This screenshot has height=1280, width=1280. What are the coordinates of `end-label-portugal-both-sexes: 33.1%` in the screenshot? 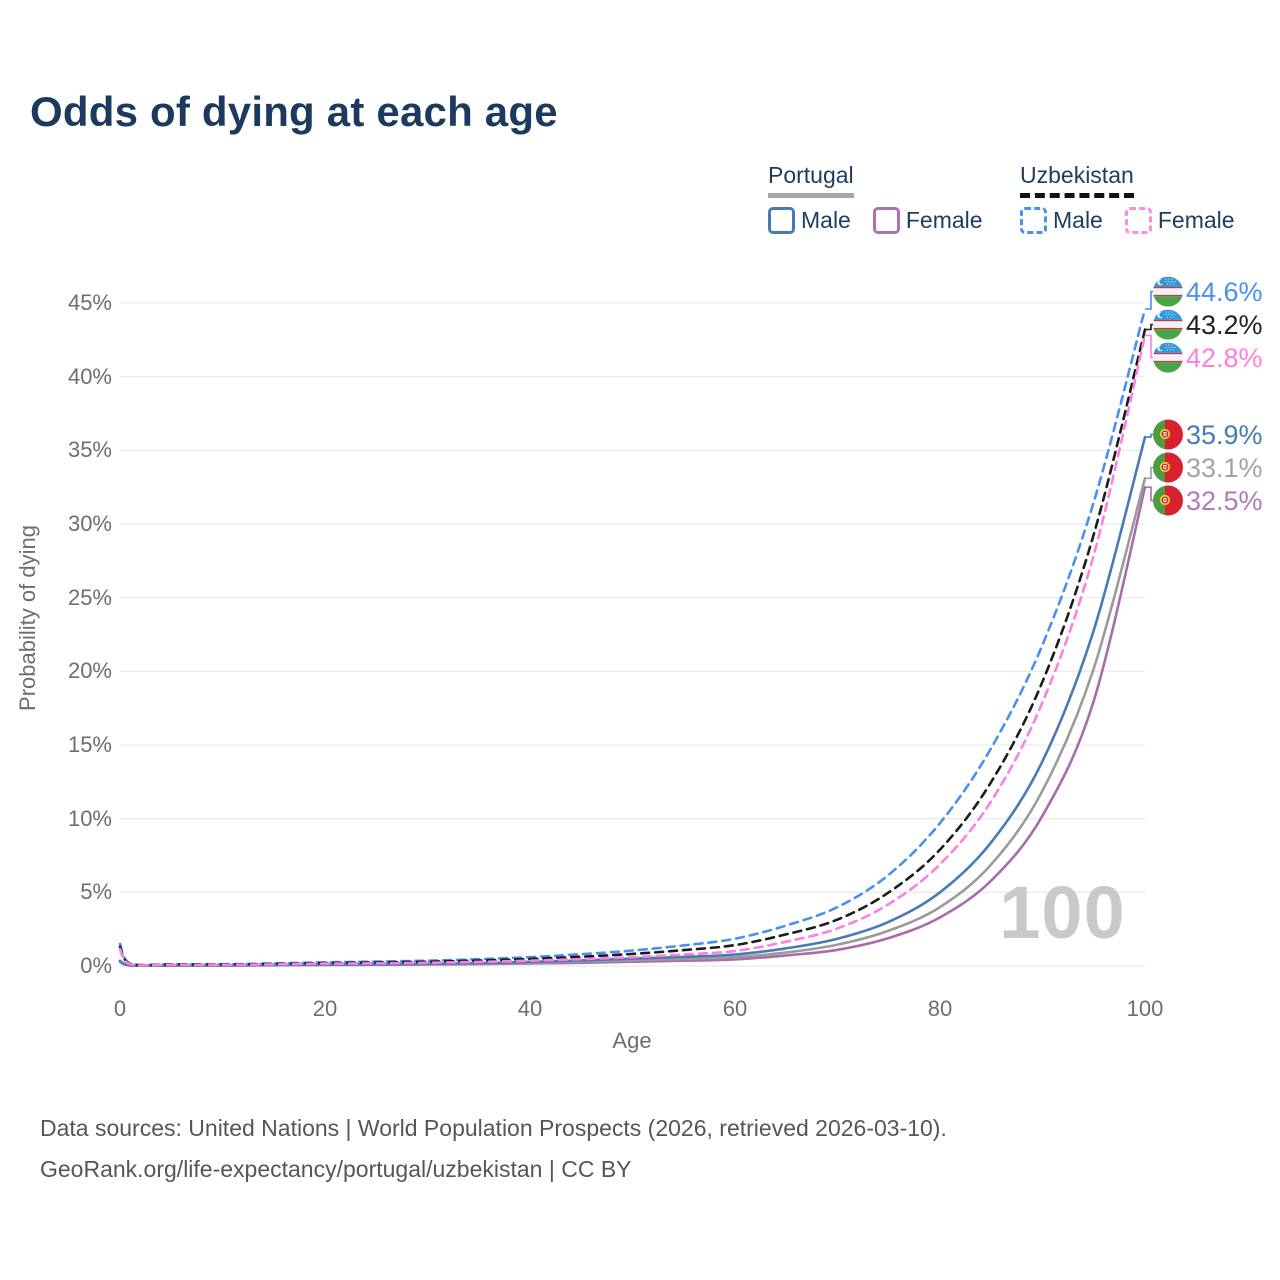 It's located at (1208, 467).